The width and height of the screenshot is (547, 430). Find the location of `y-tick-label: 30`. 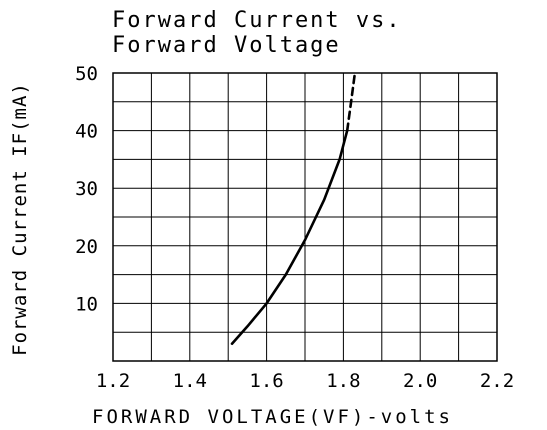

y-tick-label: 30 is located at coordinates (86, 189).